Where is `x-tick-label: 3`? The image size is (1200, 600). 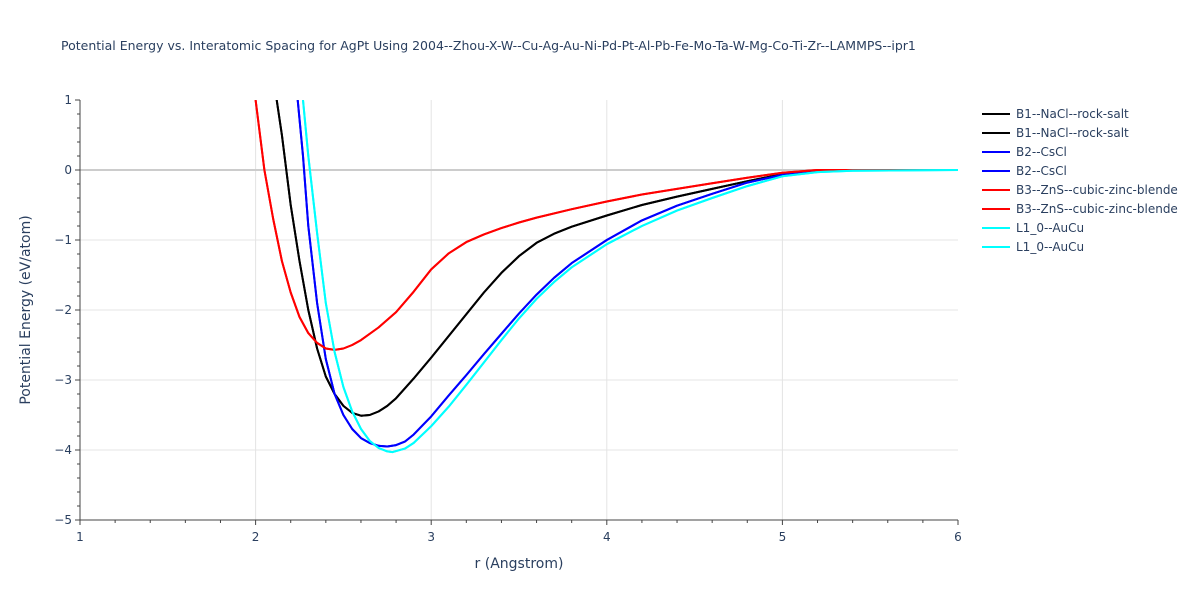 x-tick-label: 3 is located at coordinates (431, 537).